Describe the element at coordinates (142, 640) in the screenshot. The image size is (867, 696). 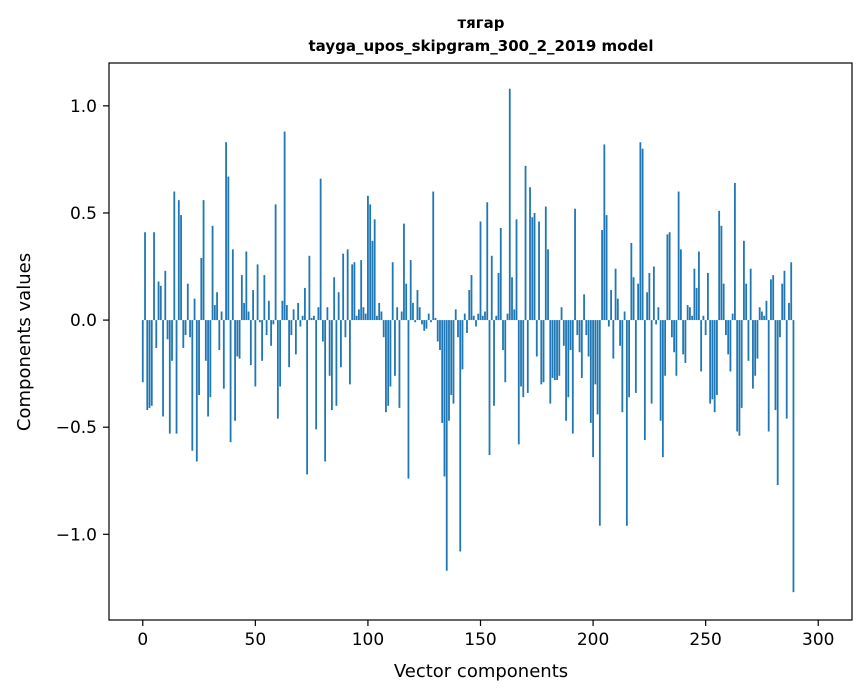
I see `x-tick-label: 0` at that location.